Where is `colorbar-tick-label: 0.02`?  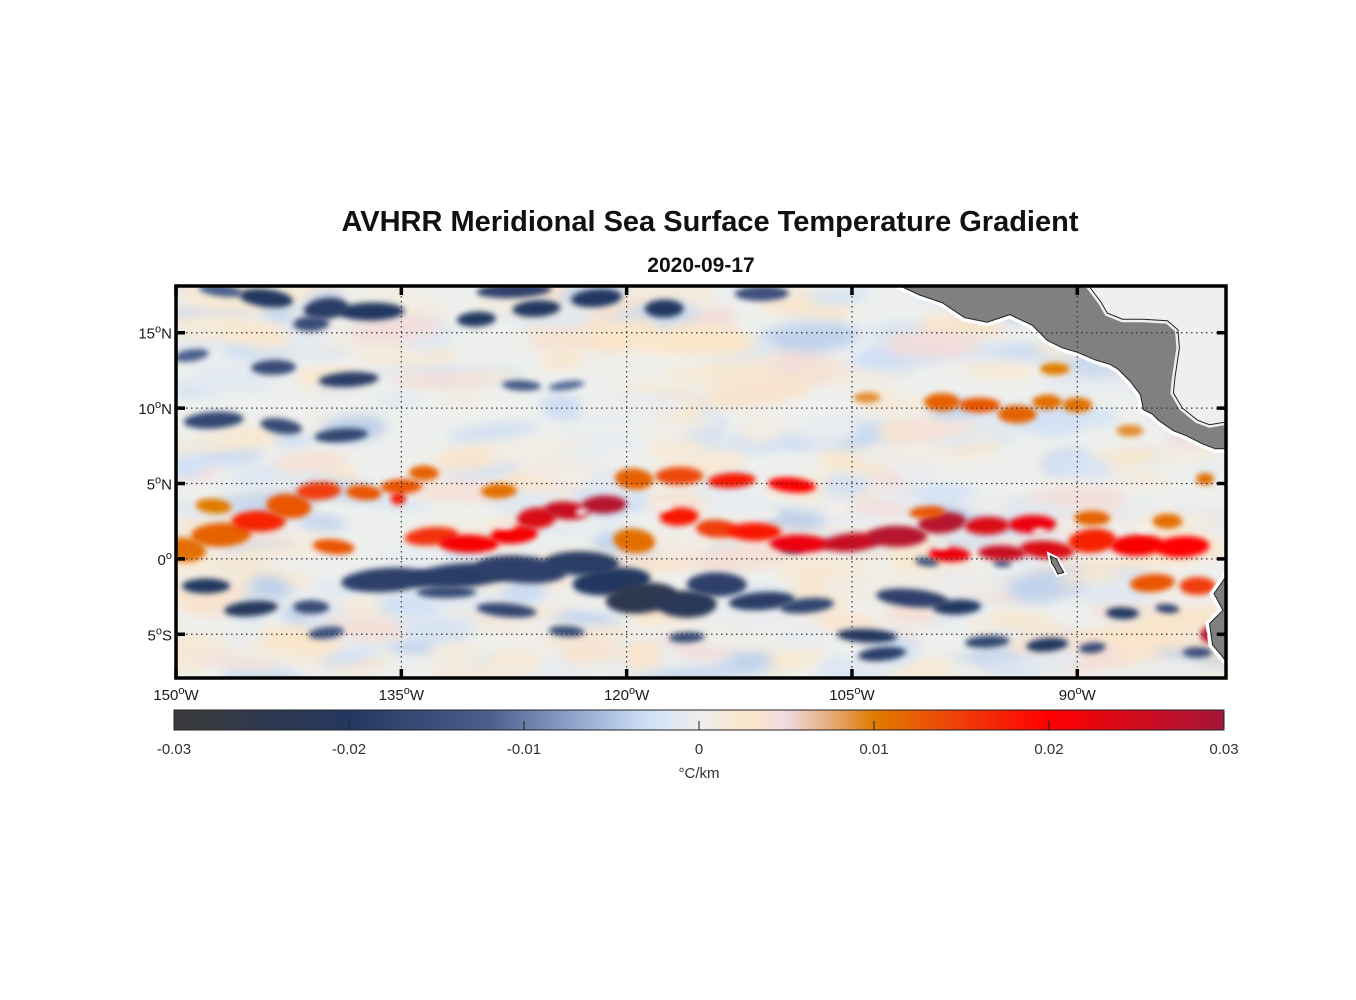
colorbar-tick-label: 0.02 is located at coordinates (1048, 749).